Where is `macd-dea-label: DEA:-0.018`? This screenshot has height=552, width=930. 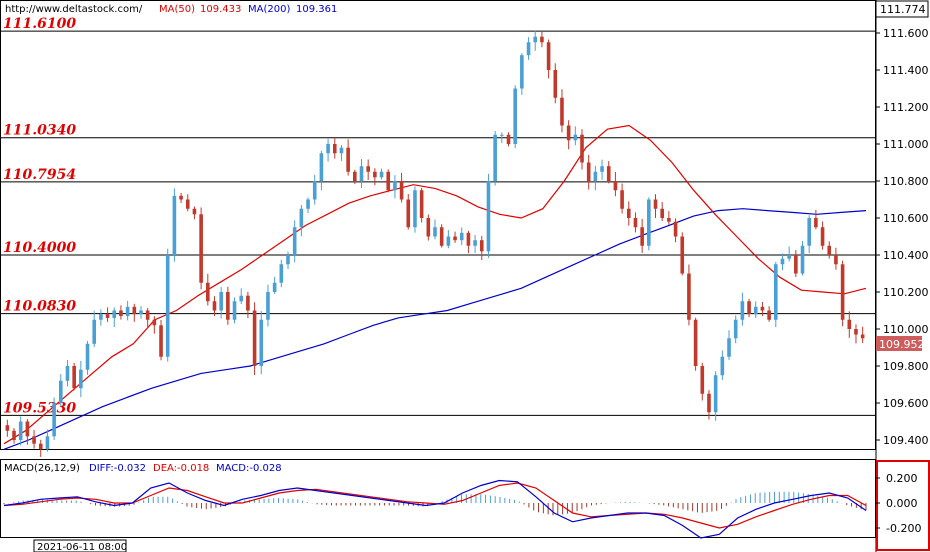
macd-dea-label: DEA:-0.018 is located at coordinates (181, 468).